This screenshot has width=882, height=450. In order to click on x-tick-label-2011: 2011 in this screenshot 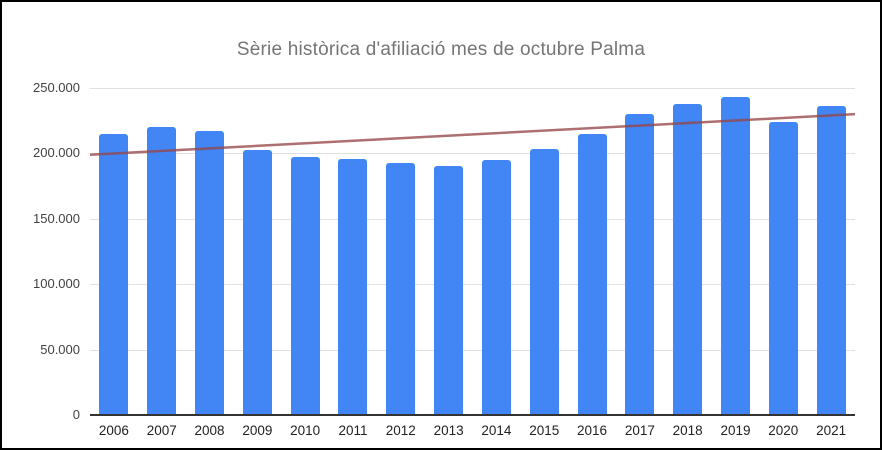, I will do `click(353, 430)`.